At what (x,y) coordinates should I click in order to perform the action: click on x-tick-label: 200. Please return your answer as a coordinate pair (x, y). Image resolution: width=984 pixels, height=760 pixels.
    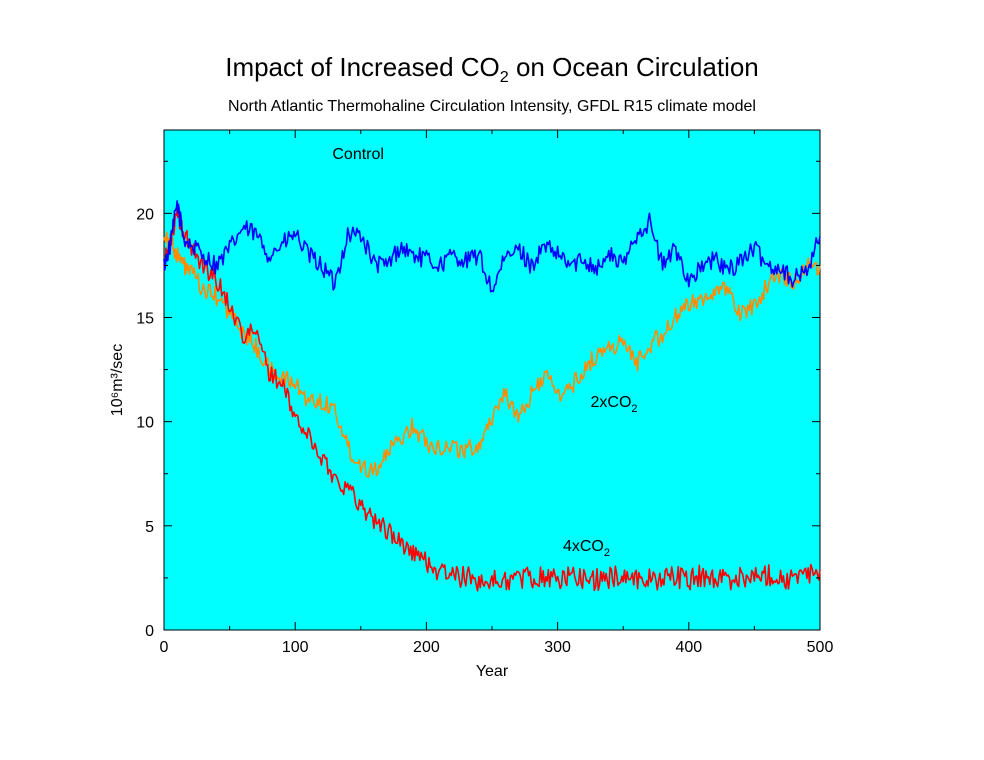
    Looking at the image, I should click on (426, 647).